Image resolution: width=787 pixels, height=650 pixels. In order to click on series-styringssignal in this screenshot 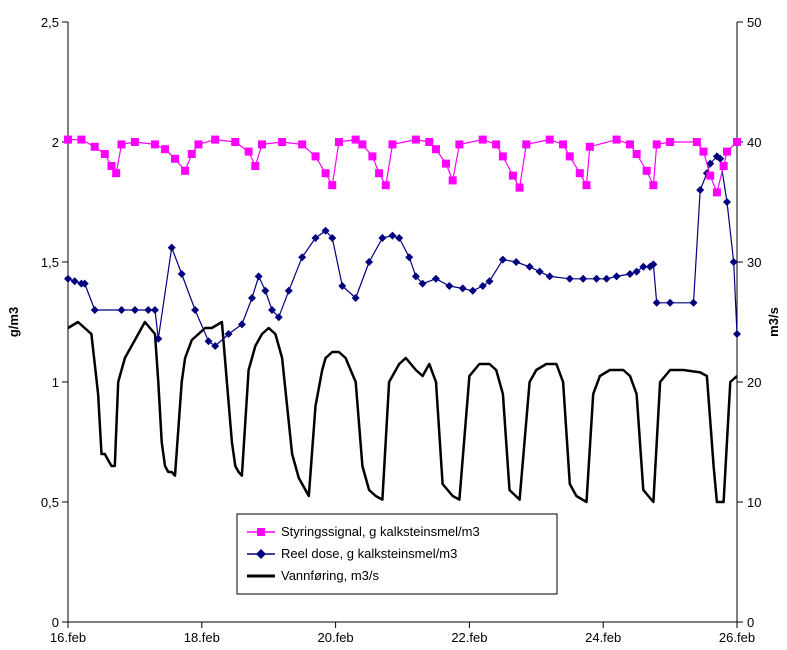, I will do `click(402, 166)`.